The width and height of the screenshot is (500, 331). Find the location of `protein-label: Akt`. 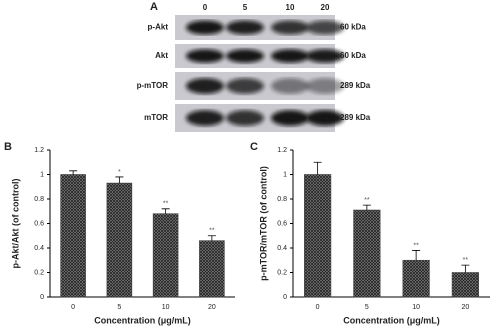

protein-label: Akt is located at coordinates (161, 55).